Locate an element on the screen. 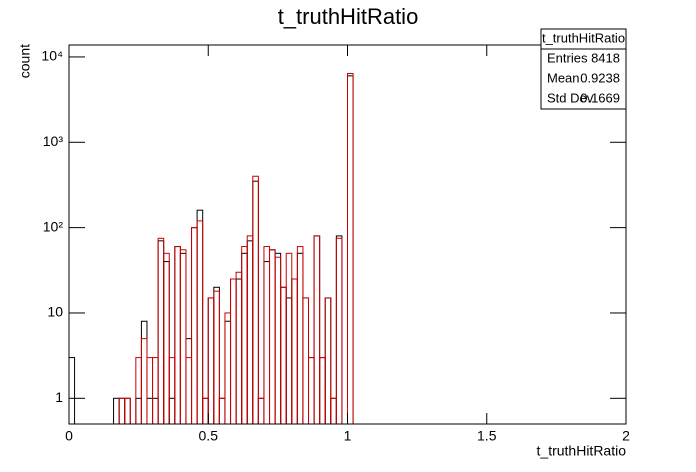 The width and height of the screenshot is (696, 472). y-tick-label: 10² is located at coordinates (53, 226).